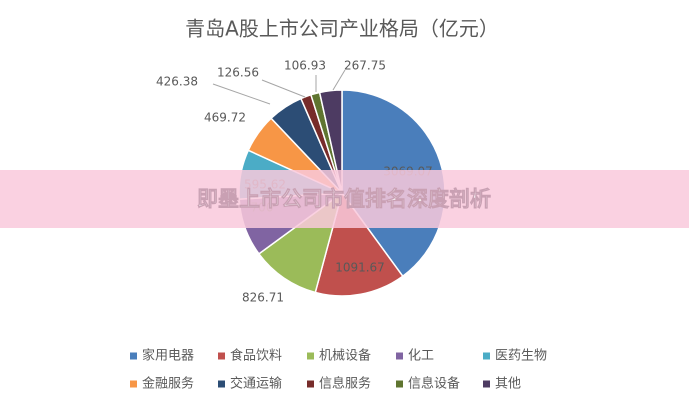 This screenshot has width=689, height=404. Describe the element at coordinates (508, 384) in the screenshot. I see `legend-label: 其他` at that location.